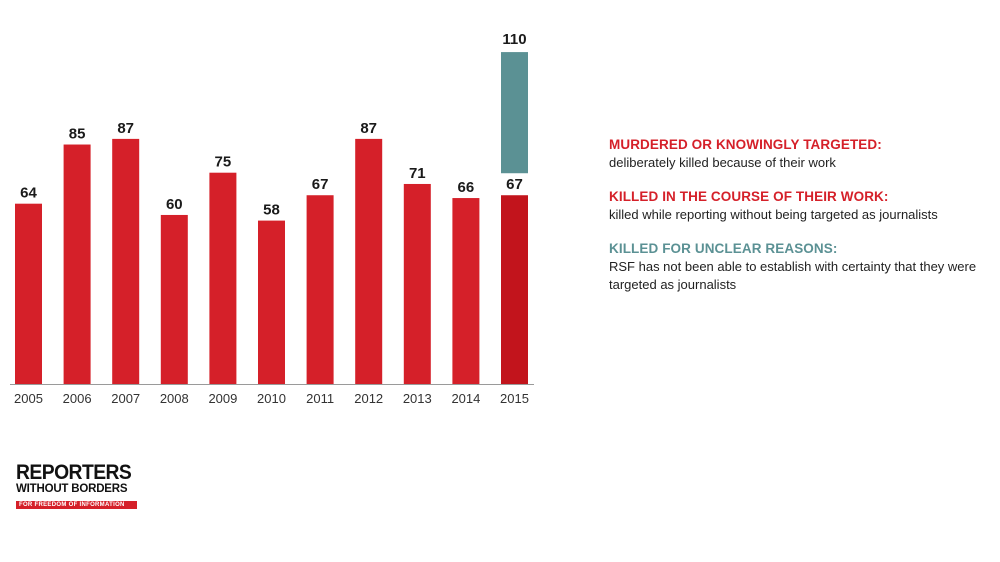 Image resolution: width=1000 pixels, height=562 pixels. I want to click on x-tick-2006: 2006, so click(77, 398).